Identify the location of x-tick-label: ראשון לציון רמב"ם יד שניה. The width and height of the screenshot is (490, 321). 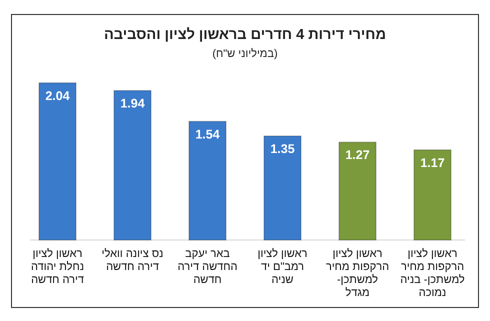
(282, 267).